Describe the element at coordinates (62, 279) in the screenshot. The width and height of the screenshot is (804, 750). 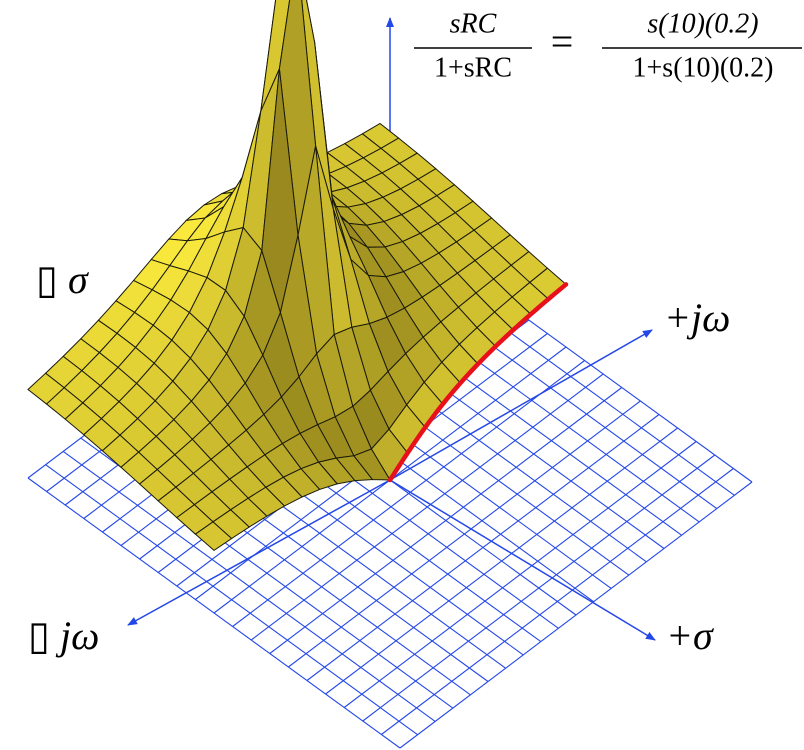
I see `neg-sigma-label: ▯ σ` at that location.